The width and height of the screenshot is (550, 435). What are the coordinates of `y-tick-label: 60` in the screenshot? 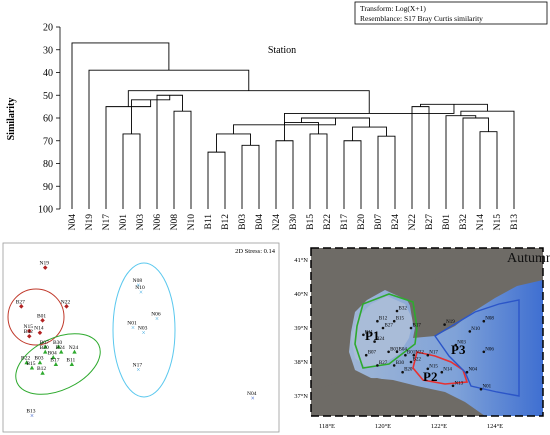 It's located at (48, 119).